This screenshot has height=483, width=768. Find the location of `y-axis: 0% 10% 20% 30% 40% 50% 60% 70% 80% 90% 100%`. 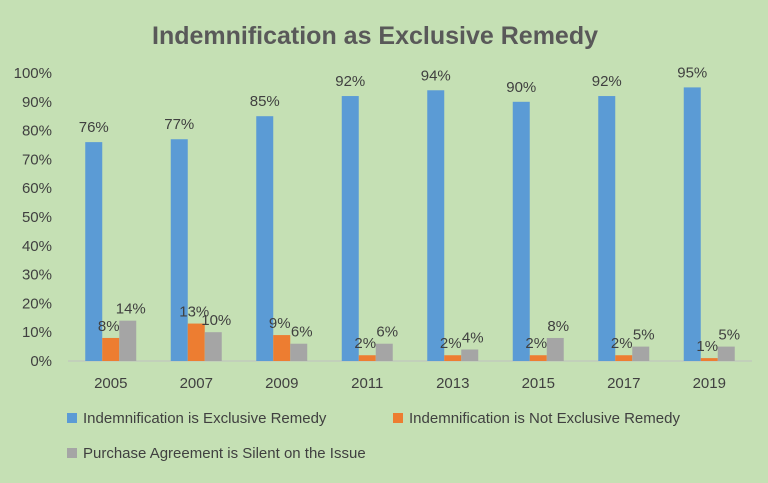

y-axis: 0% 10% 20% 30% 40% 50% 60% 70% 80% 90% 100% is located at coordinates (33, 217).